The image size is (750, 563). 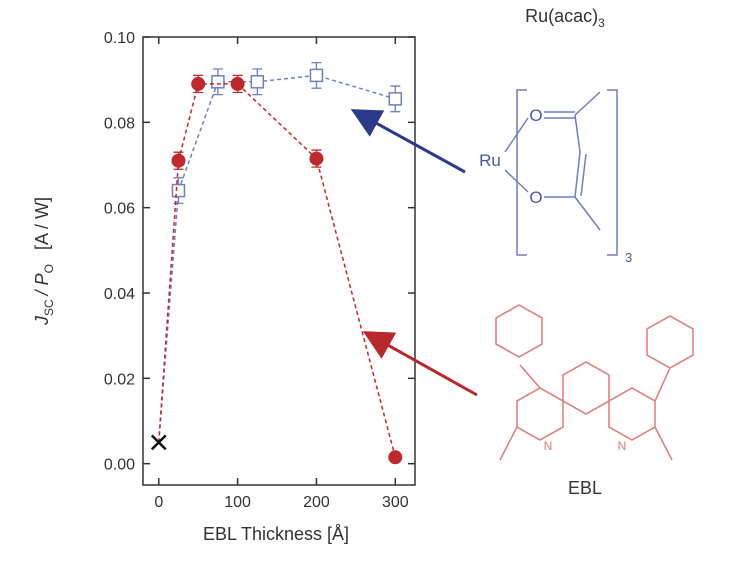 What do you see at coordinates (169, 301) in the screenshot?
I see `fit-connector` at bounding box center [169, 301].